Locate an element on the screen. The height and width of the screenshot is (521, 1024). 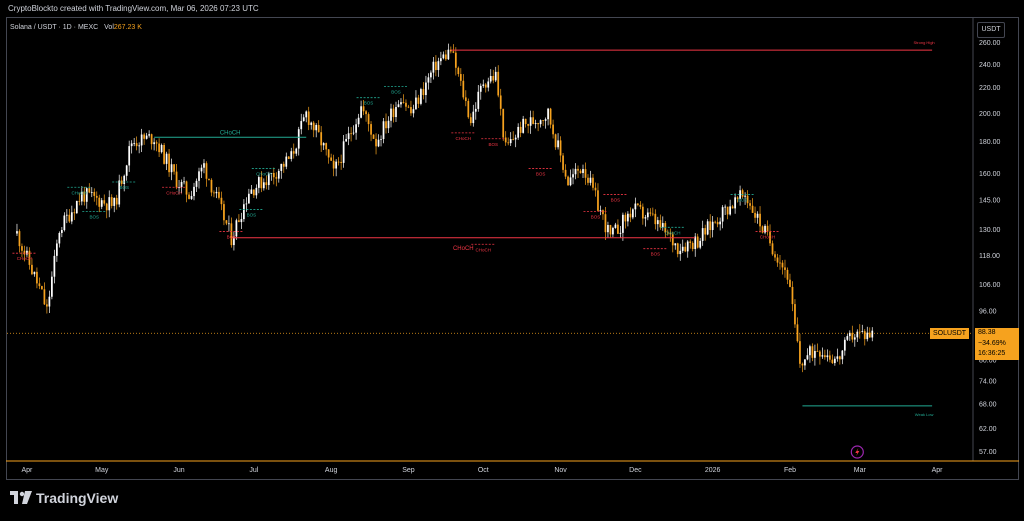
tradingview-logo: TradingView is located at coordinates (64, 498).